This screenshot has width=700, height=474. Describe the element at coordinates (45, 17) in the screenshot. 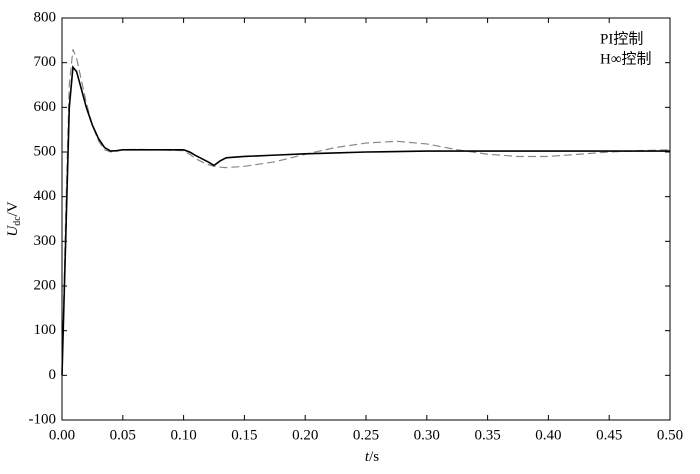

I see `y-tick-label: 800` at that location.